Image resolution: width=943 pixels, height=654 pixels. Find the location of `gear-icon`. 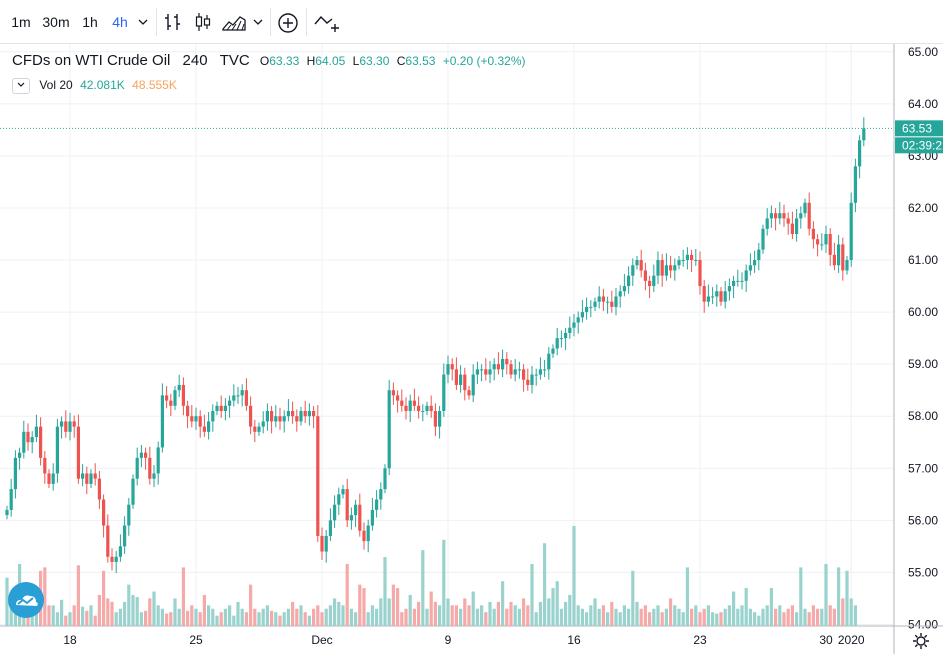

gear-icon is located at coordinates (921, 641).